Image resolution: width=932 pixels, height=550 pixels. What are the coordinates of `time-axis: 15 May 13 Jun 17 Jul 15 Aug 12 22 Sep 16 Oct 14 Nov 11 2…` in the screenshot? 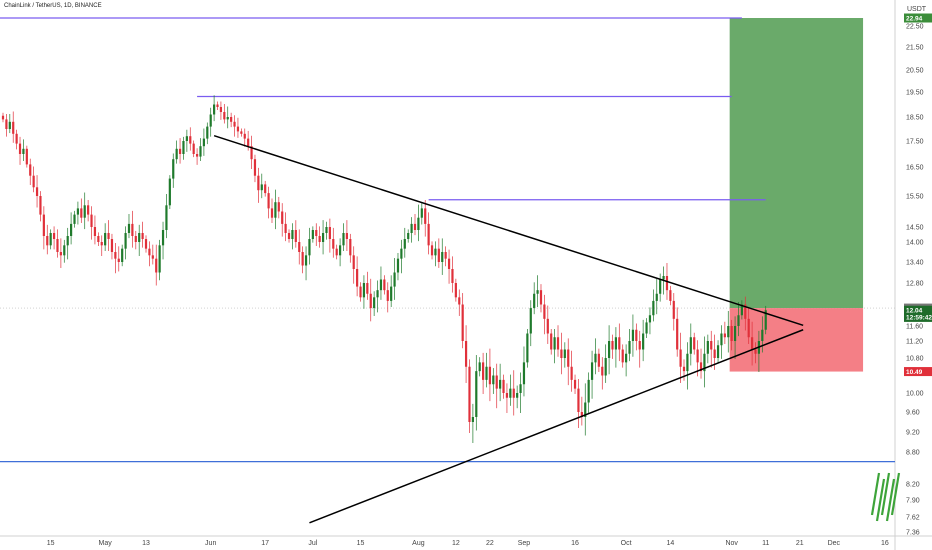 It's located at (468, 543).